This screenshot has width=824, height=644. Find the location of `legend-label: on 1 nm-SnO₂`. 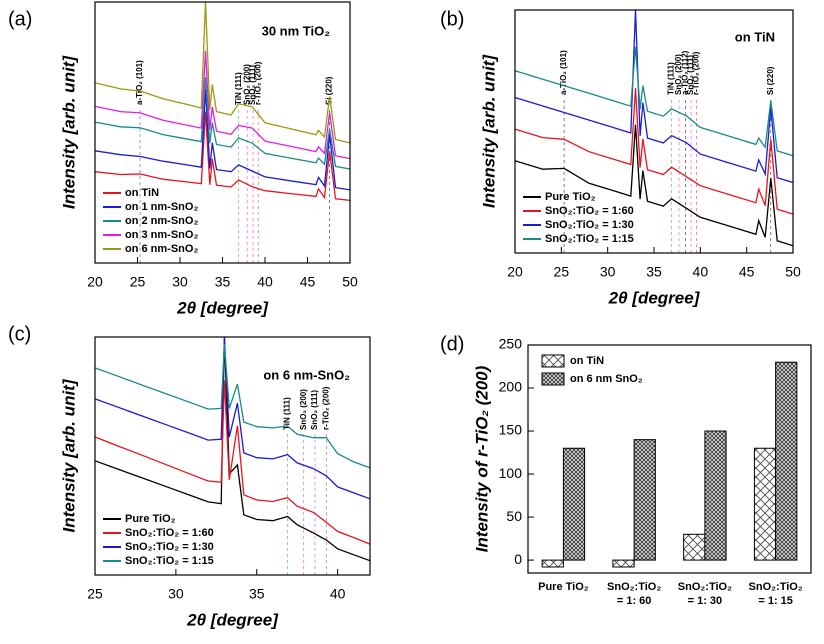

legend-label: on 1 nm-SnO₂ is located at coordinates (161, 207).